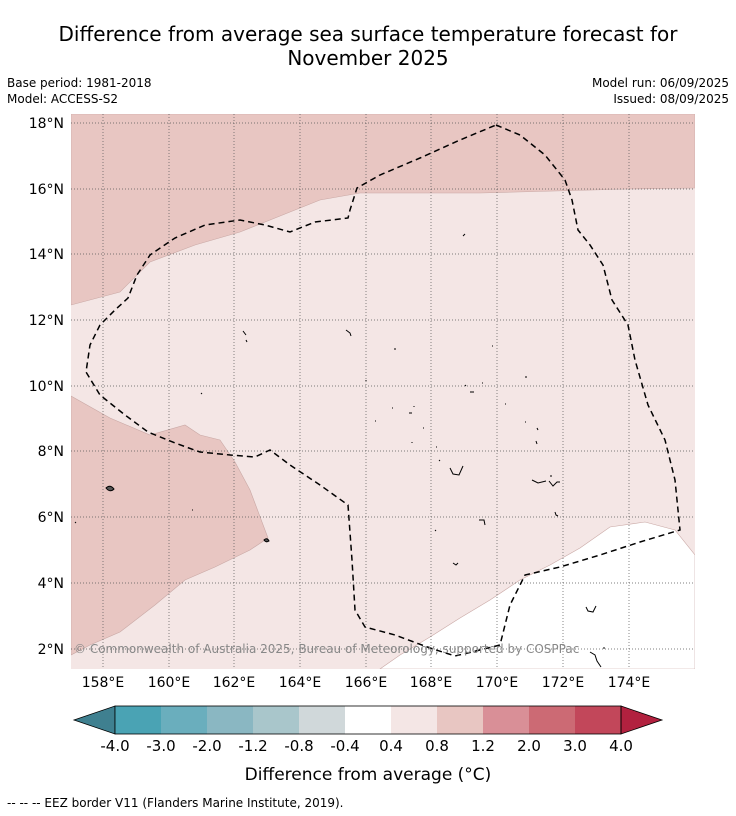 The height and width of the screenshot is (816, 736). Describe the element at coordinates (234, 683) in the screenshot. I see `lon-tick-162: 162°E` at that location.